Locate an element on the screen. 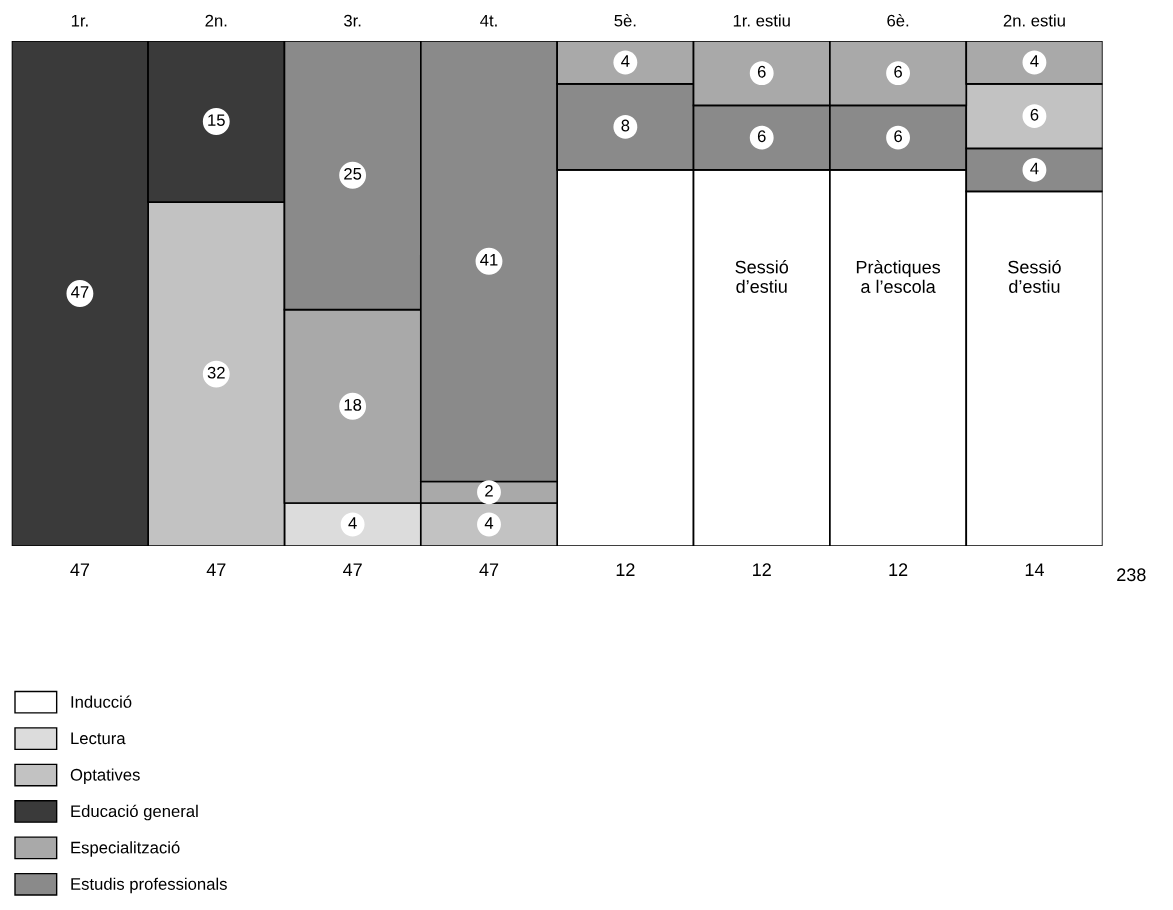  x-tick-label: 3r. is located at coordinates (352, 20).